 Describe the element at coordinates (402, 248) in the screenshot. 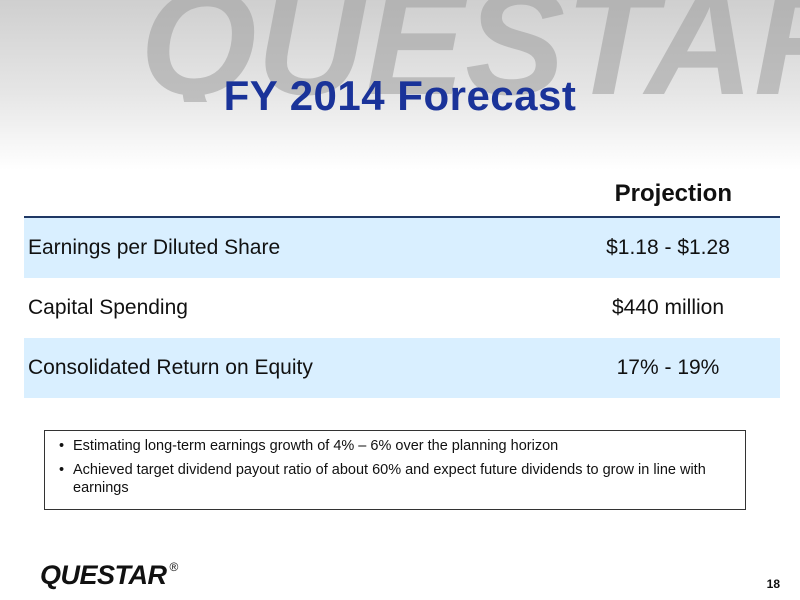

I see `table-row: Earnings per Diluted Share $1.18 - $1.28` at that location.